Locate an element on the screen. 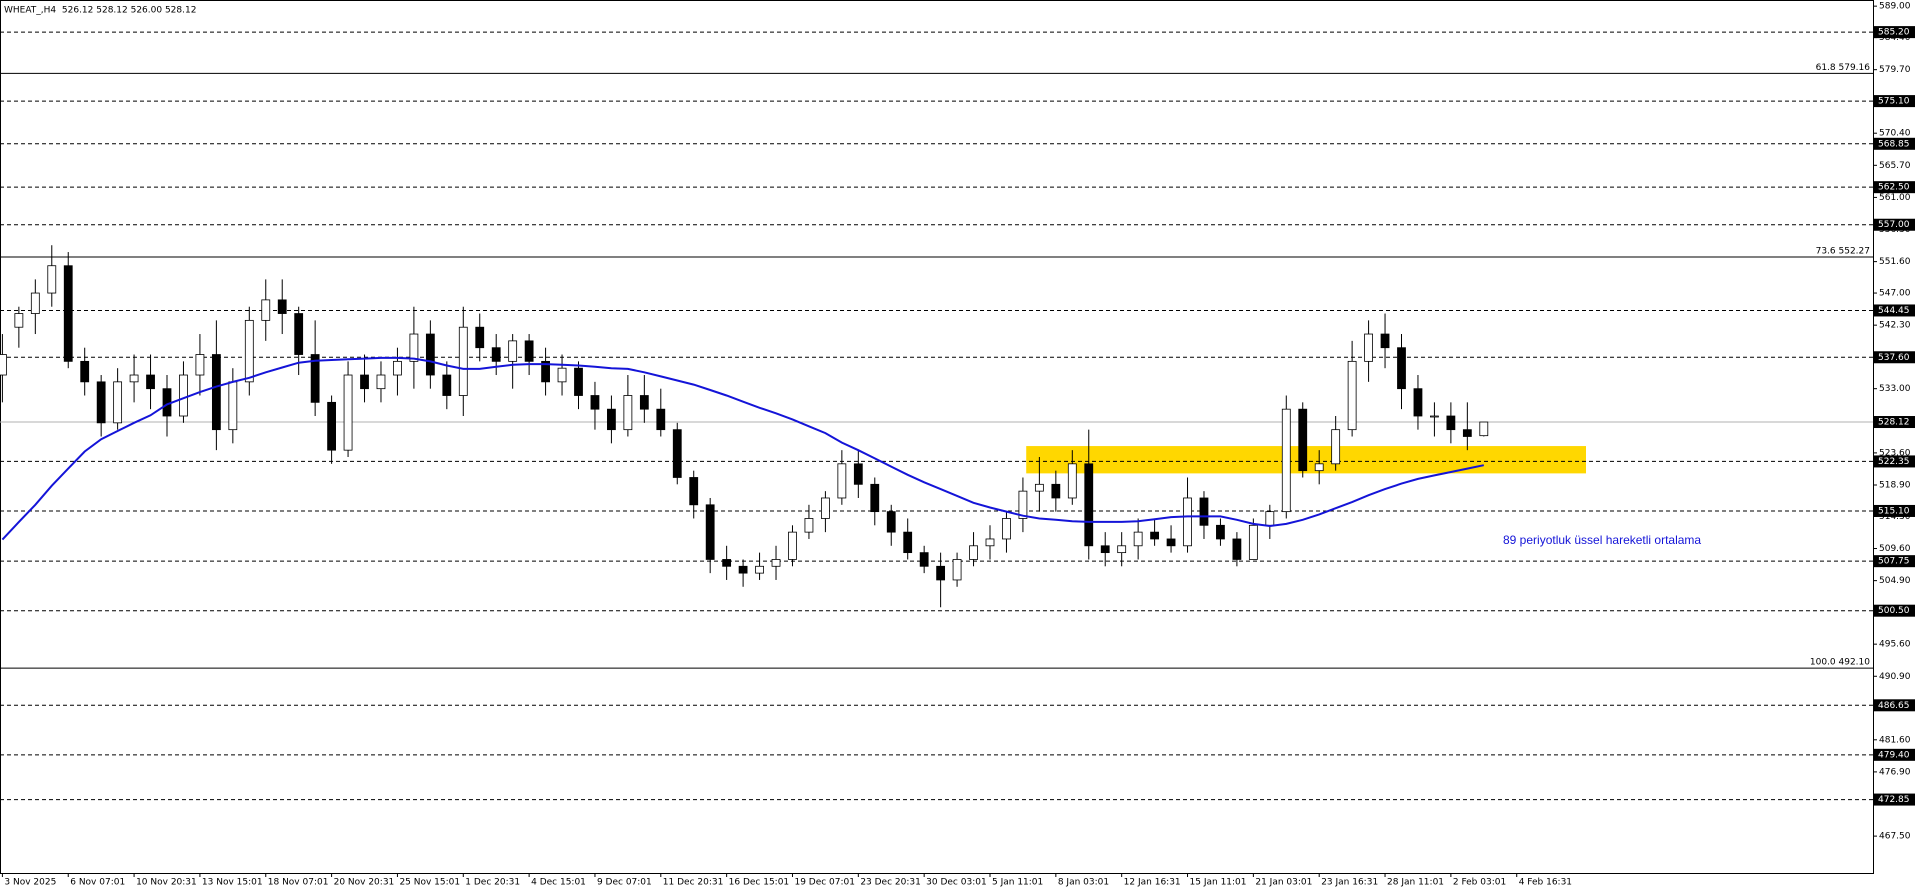 The height and width of the screenshot is (888, 1916). level-label: 568.85 is located at coordinates (1894, 144).